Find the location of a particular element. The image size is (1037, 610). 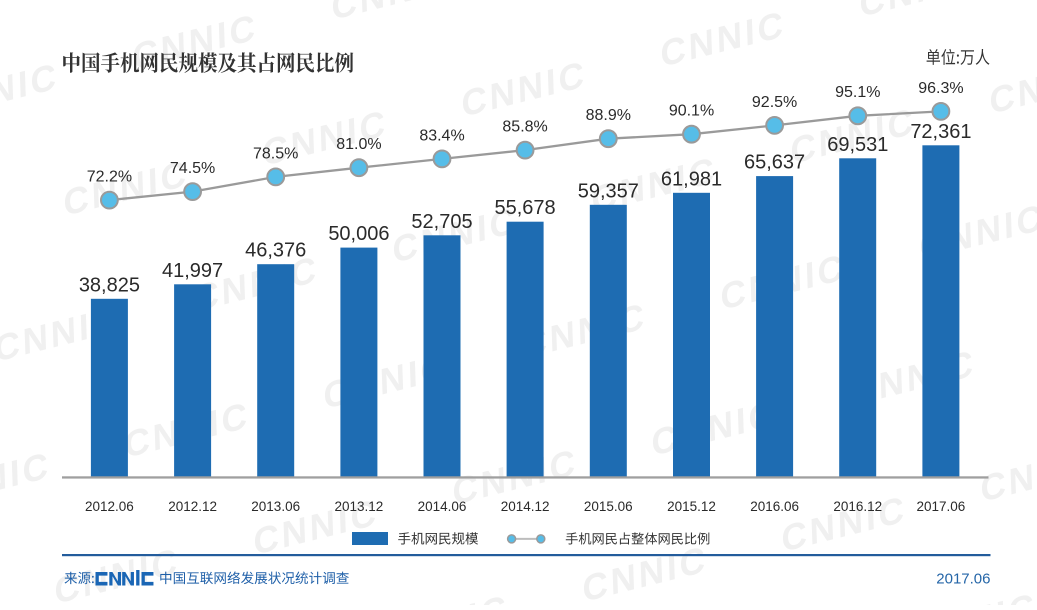

svg-text: 95.1% is located at coordinates (857, 92).